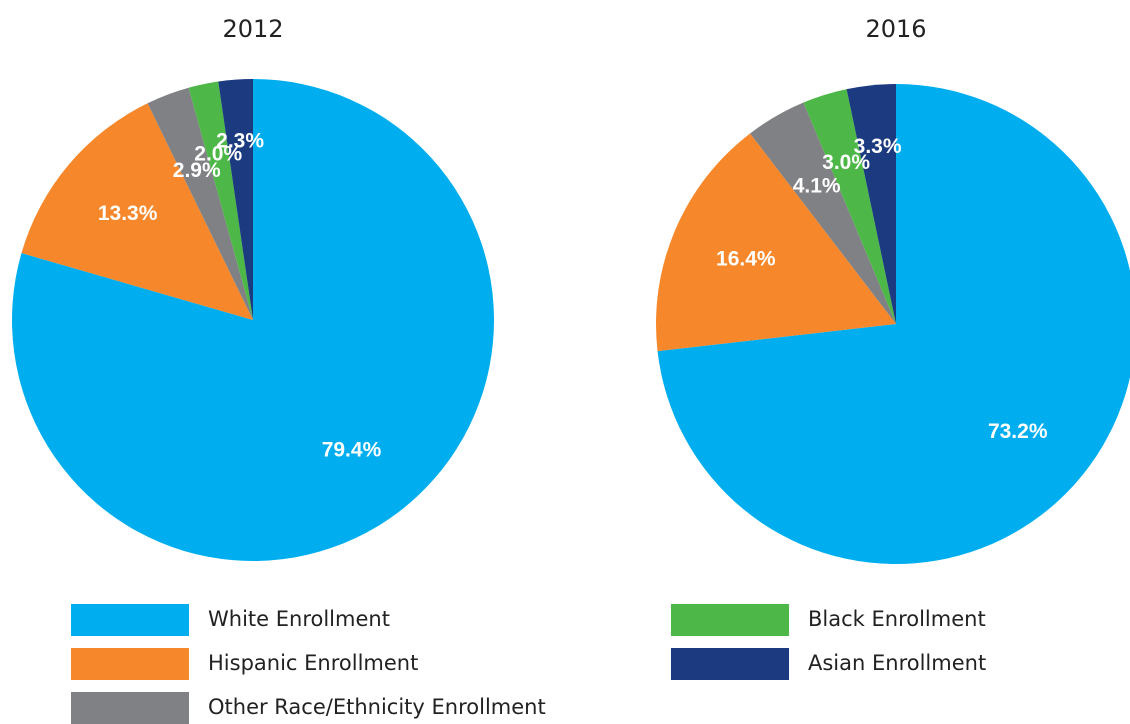 Image resolution: width=1130 pixels, height=724 pixels. What do you see at coordinates (746, 259) in the screenshot?
I see `data-label: 16.4%` at bounding box center [746, 259].